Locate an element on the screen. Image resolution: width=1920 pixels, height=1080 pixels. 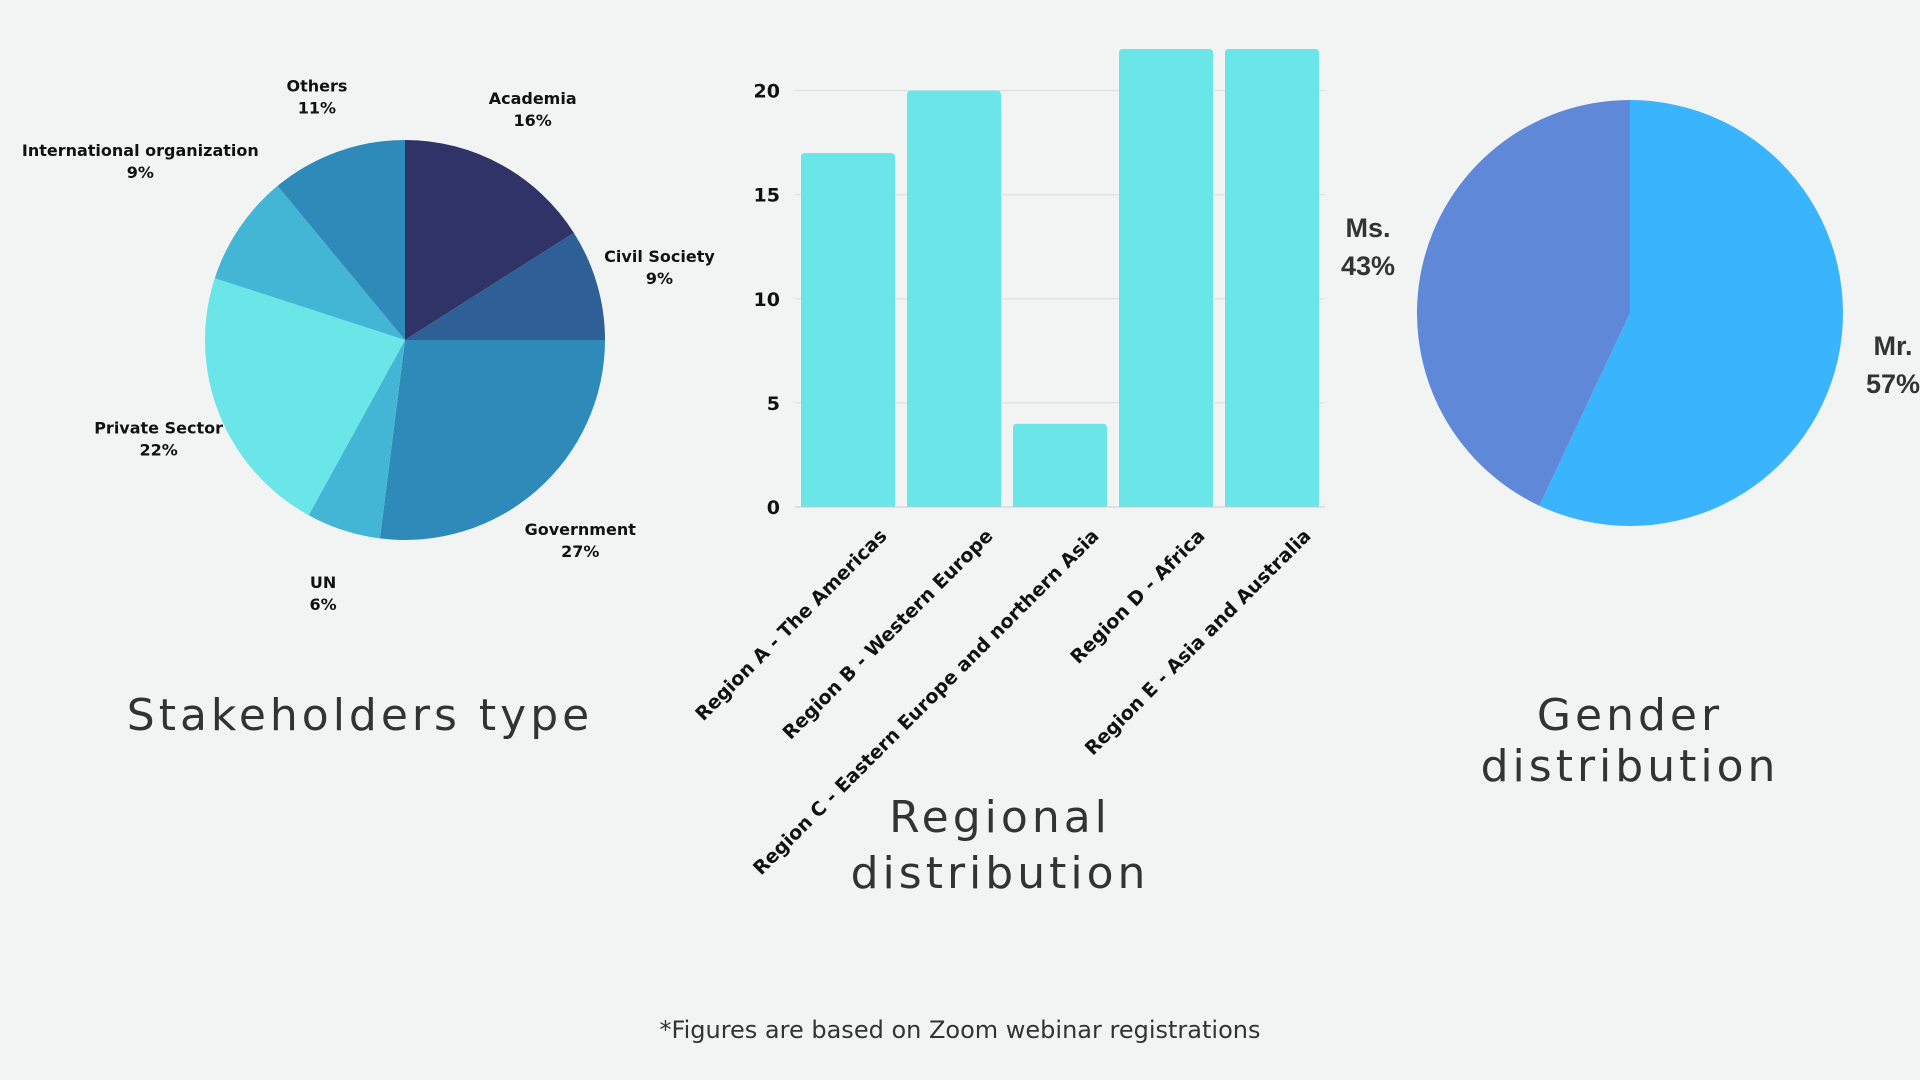
y-tick-label: 0 is located at coordinates (773, 508).